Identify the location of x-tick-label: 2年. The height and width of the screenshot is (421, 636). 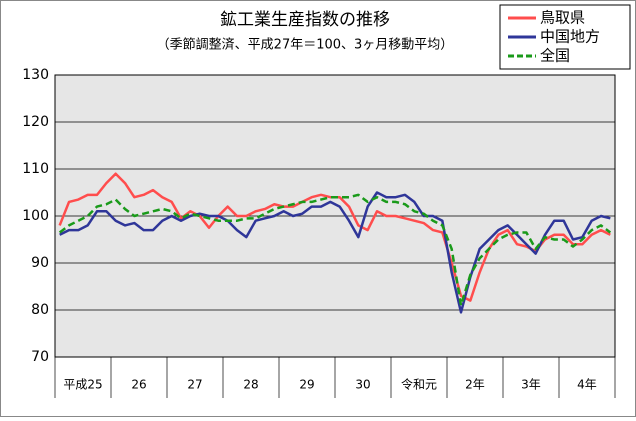
(475, 385).